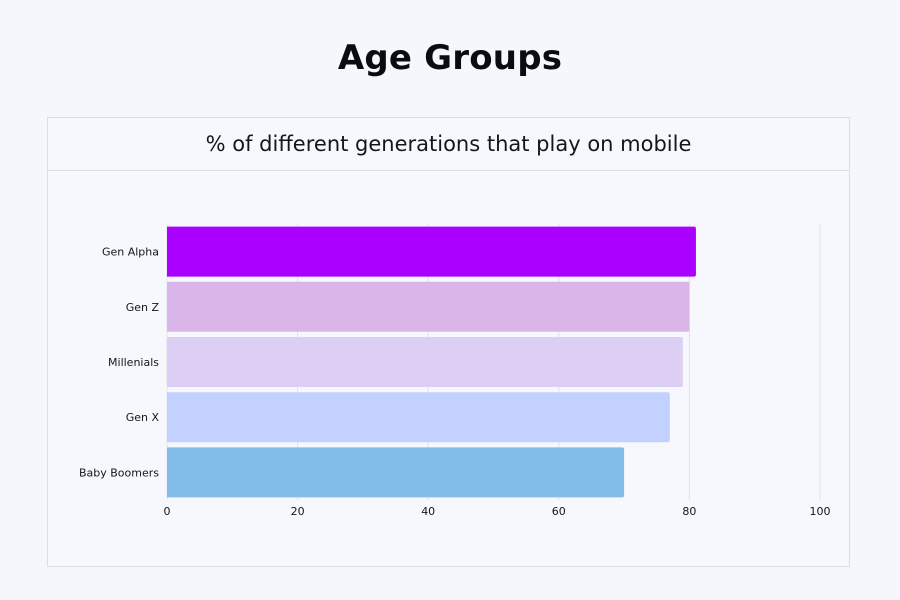  Describe the element at coordinates (130, 252) in the screenshot. I see `category-label: Gen Alpha` at that location.